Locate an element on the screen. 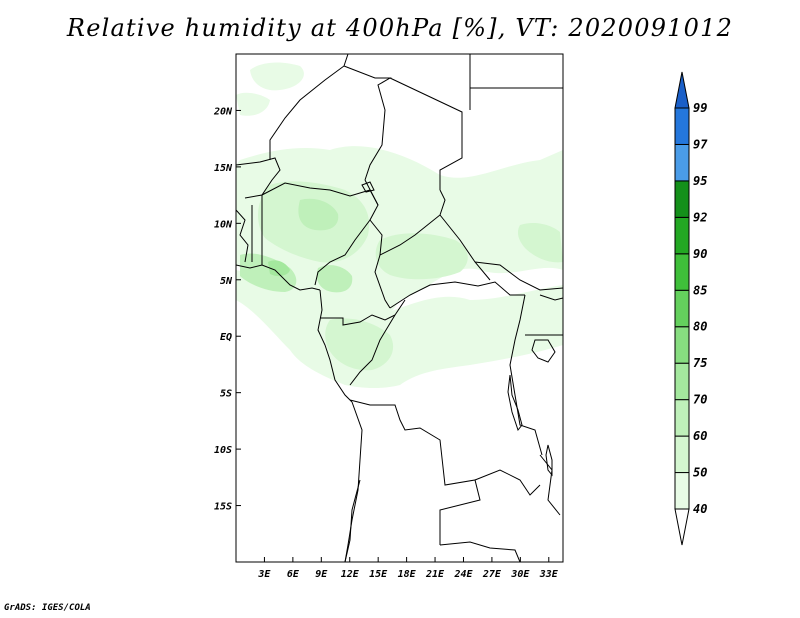  colorbar-label: 60 is located at coordinates (700, 436).